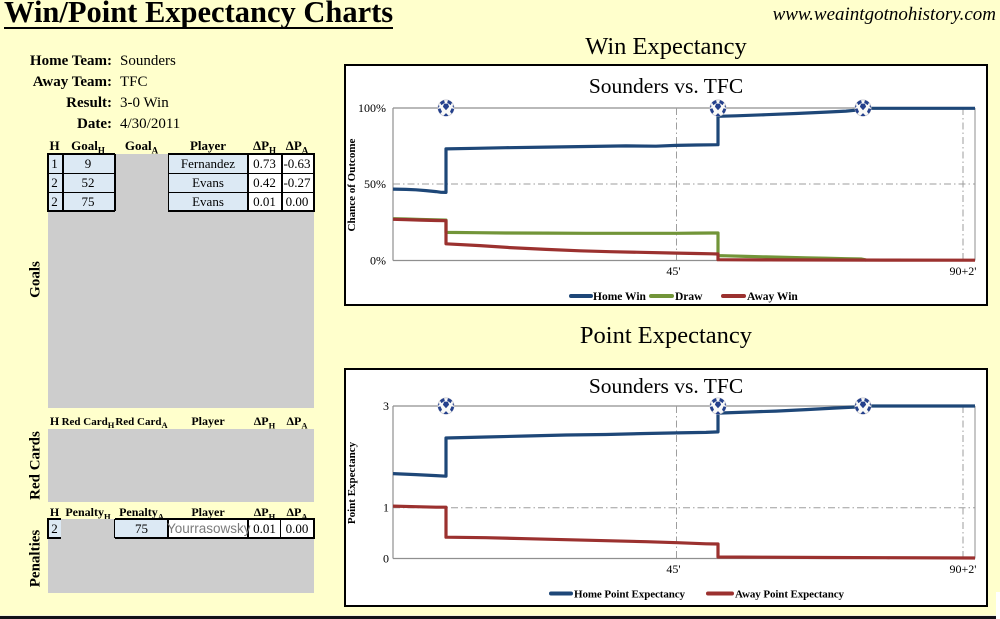  I want to click on svg-text: Home Win, so click(620, 297).